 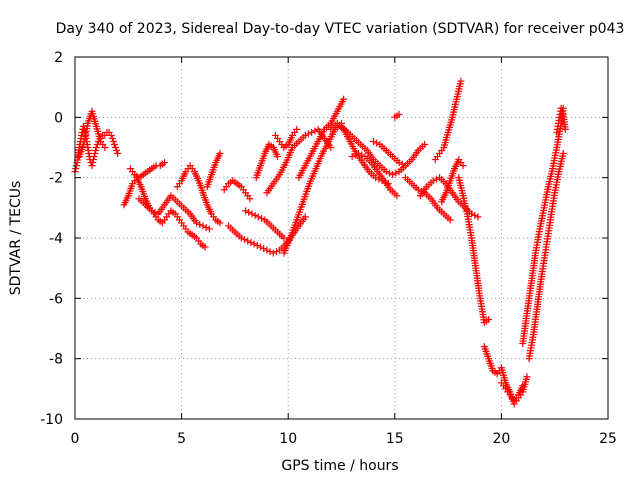 What do you see at coordinates (288, 439) in the screenshot?
I see `x-tick-label: 10` at bounding box center [288, 439].